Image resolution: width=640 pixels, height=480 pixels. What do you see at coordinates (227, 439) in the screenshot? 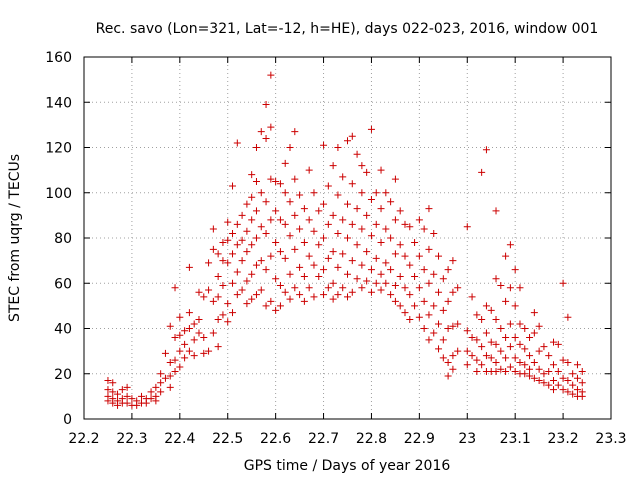
I see `x-tick-label: 22.5` at bounding box center [227, 439].